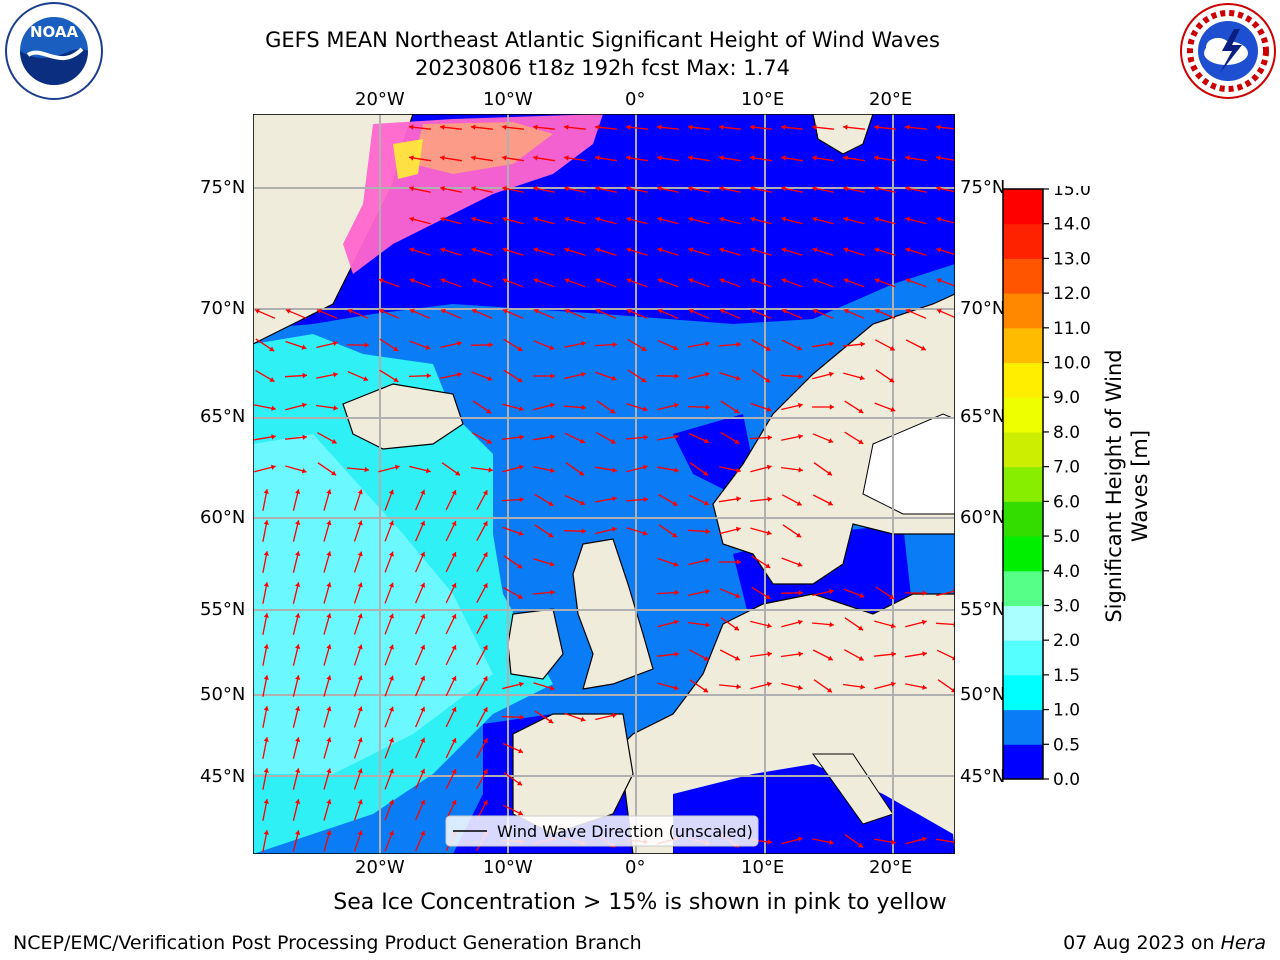  What do you see at coordinates (1072, 329) in the screenshot?
I see `colorbar-tick-label: 11.0` at bounding box center [1072, 329].